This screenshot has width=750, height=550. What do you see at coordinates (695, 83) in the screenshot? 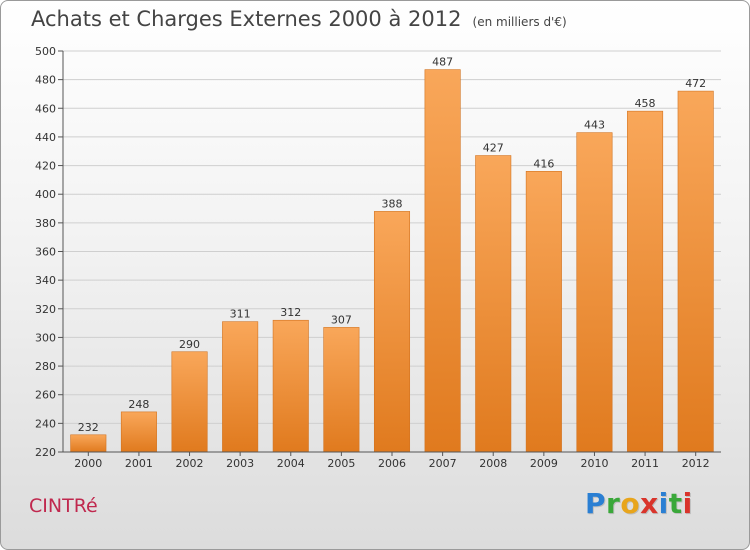
I see `data-label-2012: 472` at bounding box center [695, 83].